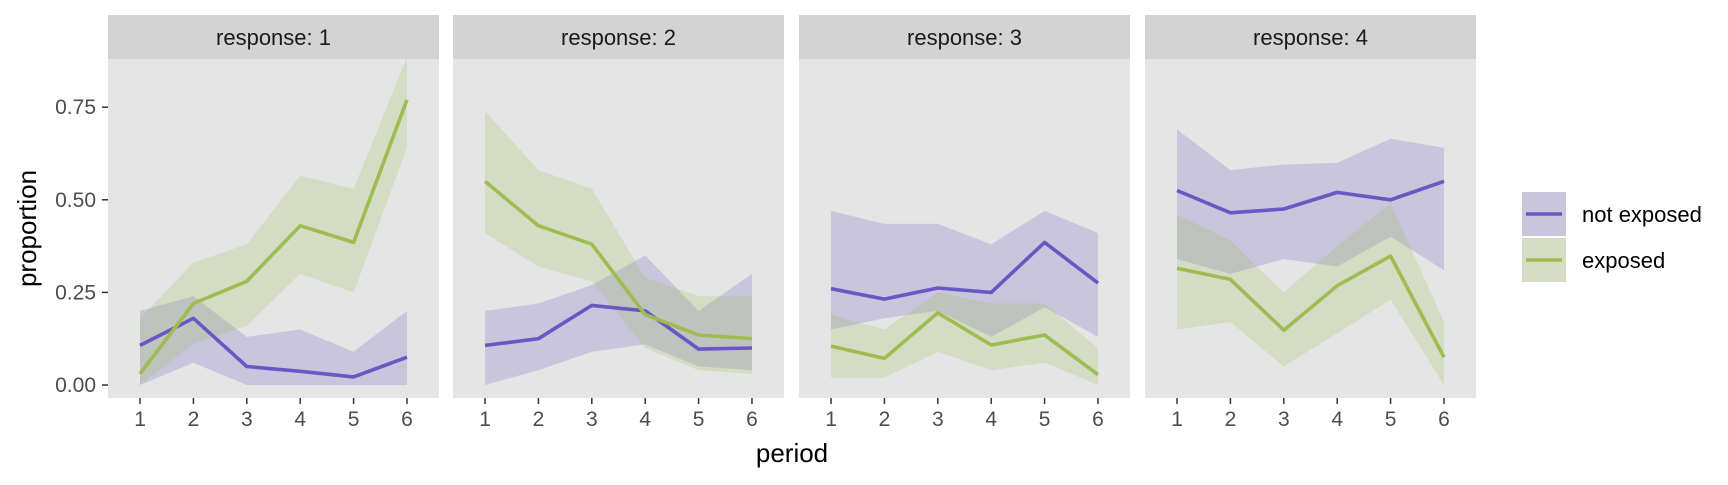 The width and height of the screenshot is (1728, 485). What do you see at coordinates (27, 228) in the screenshot?
I see `y-axis-title: proportion` at bounding box center [27, 228].